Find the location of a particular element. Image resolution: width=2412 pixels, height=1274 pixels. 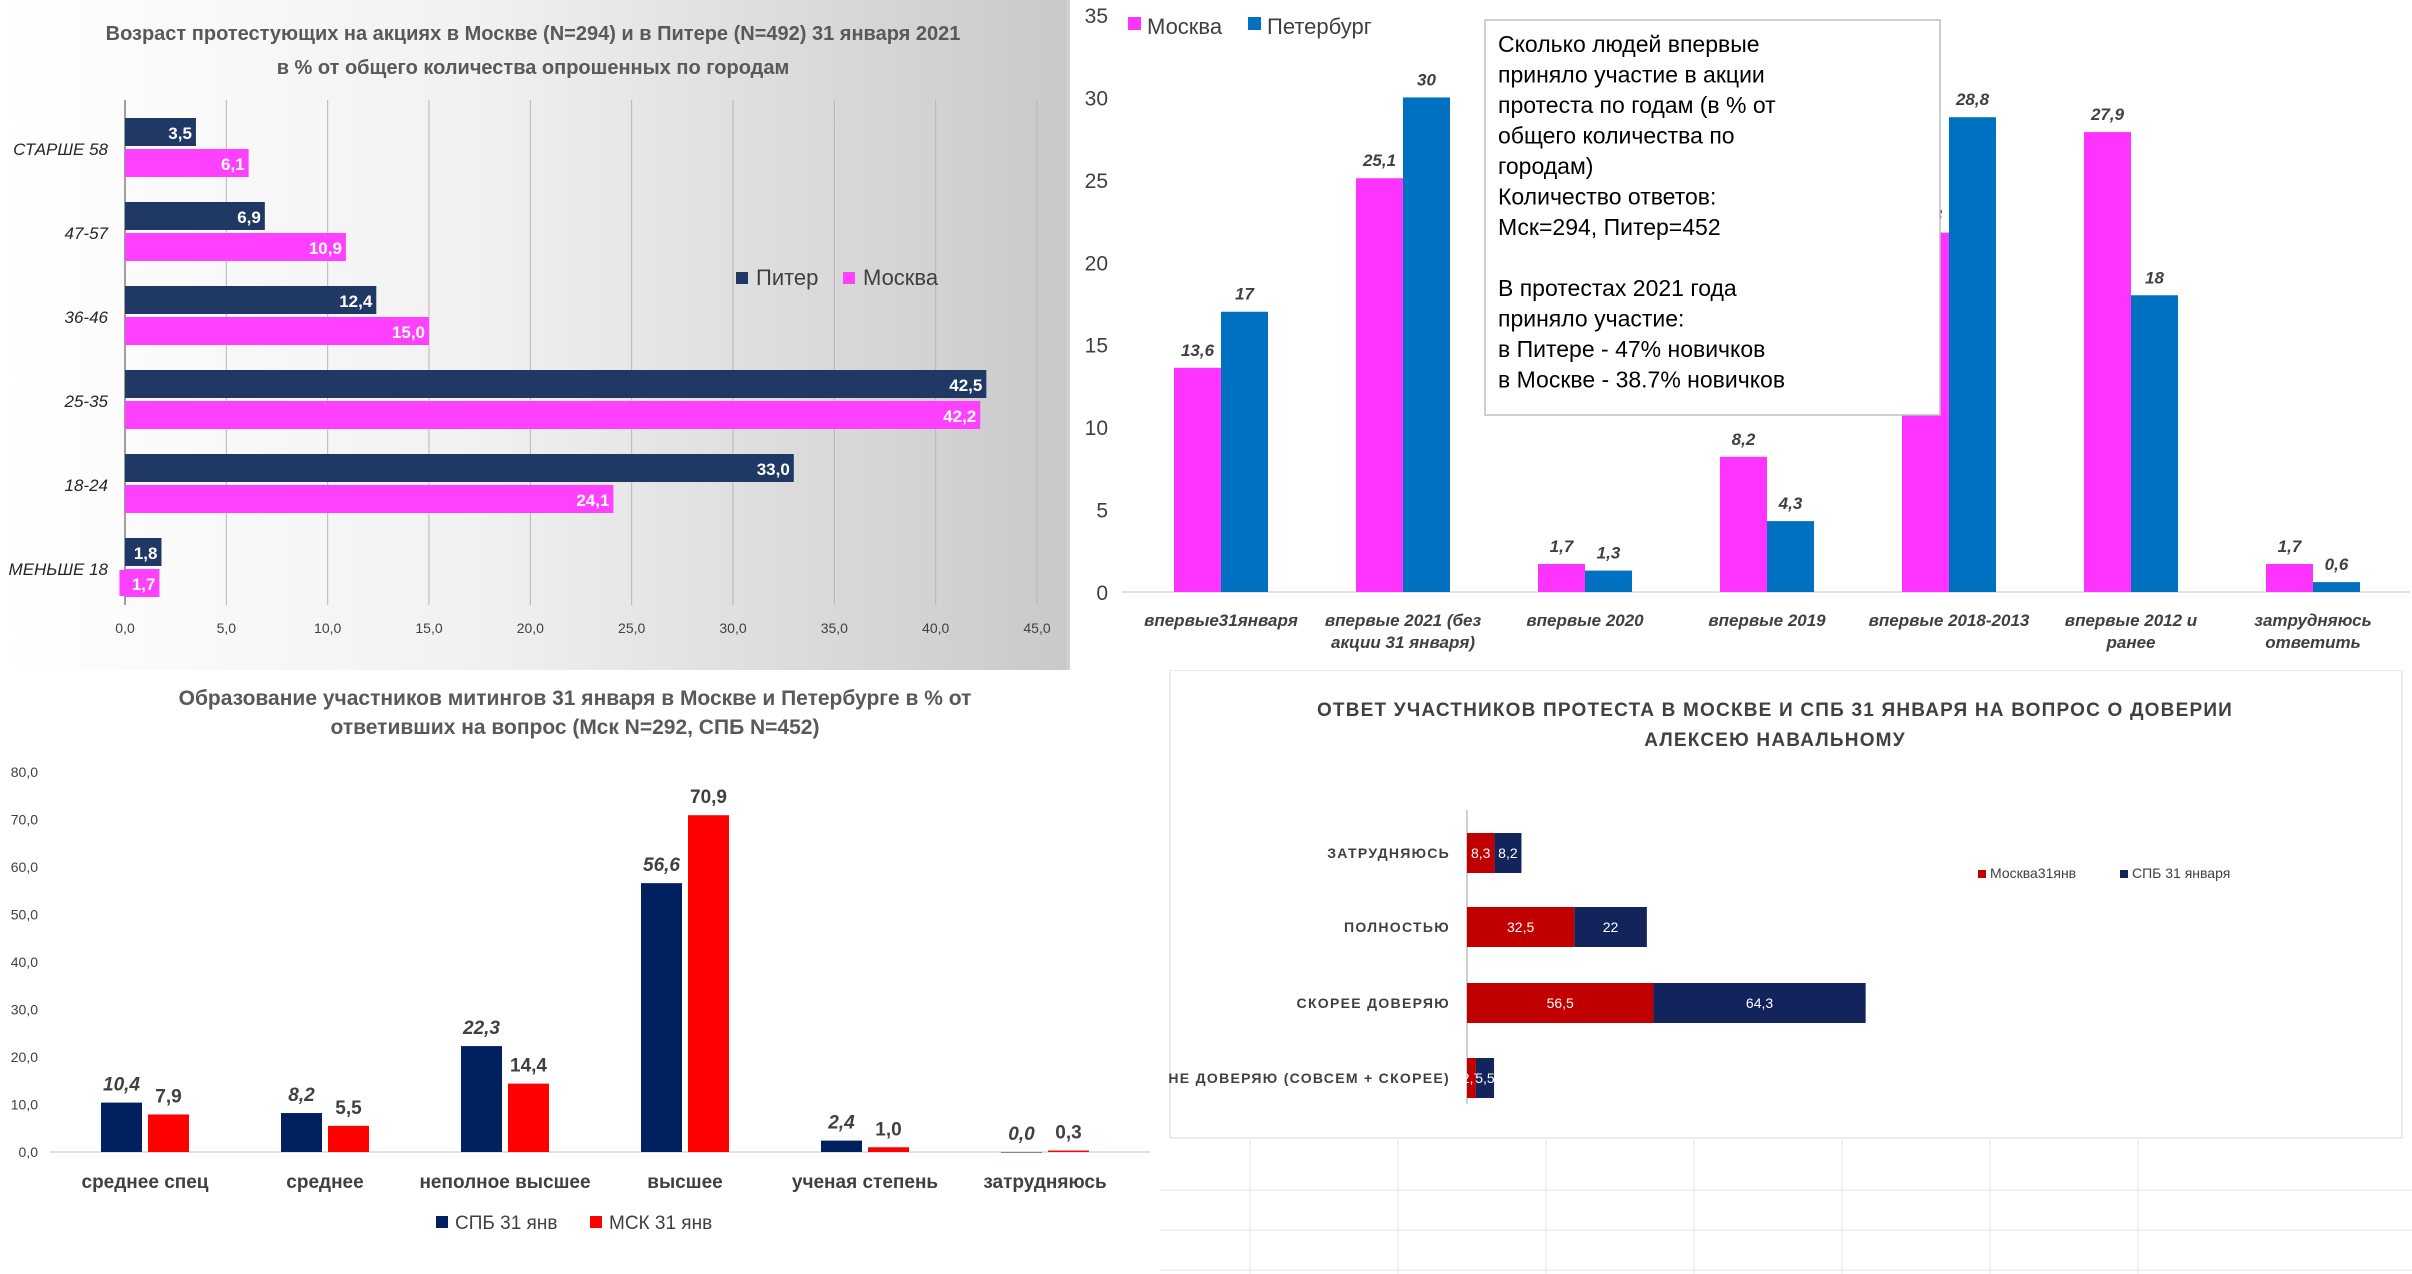

edu-category-label: неполное высшее is located at coordinates (504, 1182).